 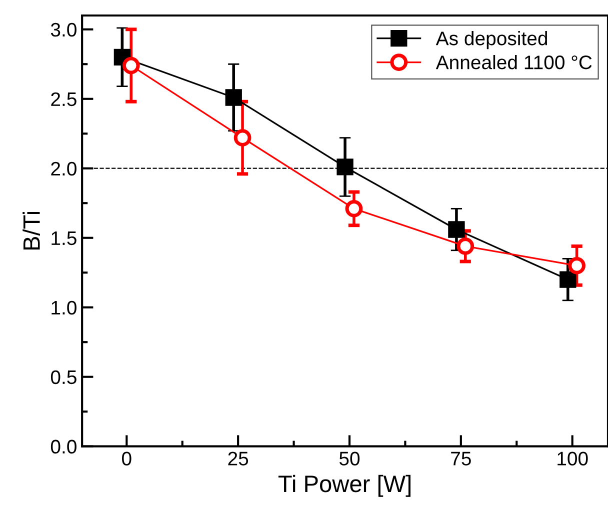 I want to click on y-tick-label: 2.5, so click(x=63, y=99).